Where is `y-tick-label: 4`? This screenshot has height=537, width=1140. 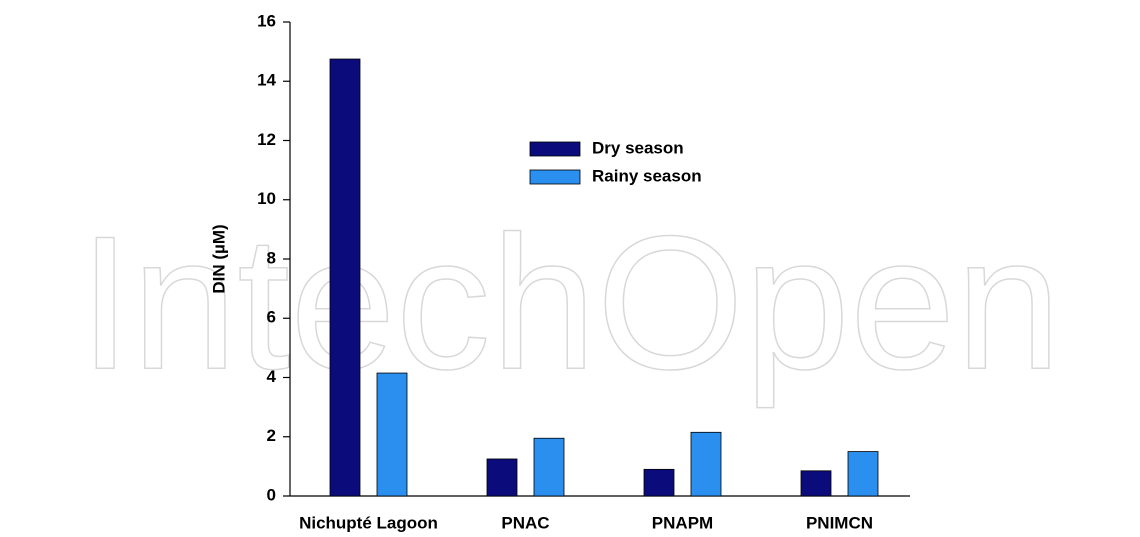 y-tick-label: 4 is located at coordinates (272, 376).